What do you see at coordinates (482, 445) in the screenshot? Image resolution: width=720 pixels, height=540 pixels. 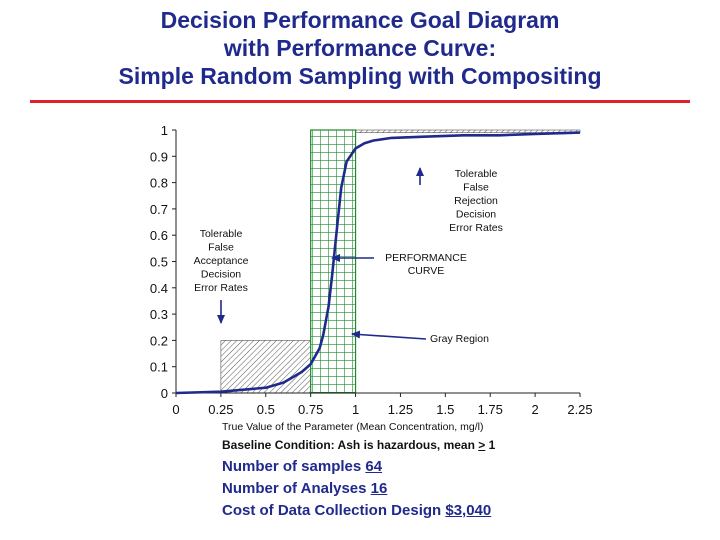 I see `baseline-operator: >` at bounding box center [482, 445].